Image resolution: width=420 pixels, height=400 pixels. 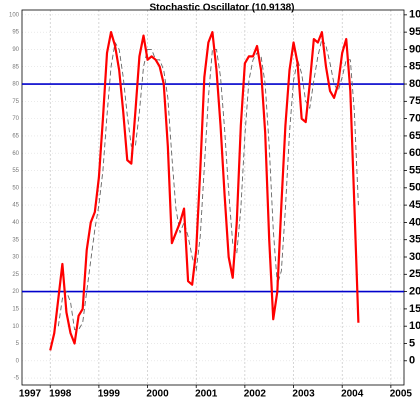 I want to click on y-tick-label: 10, so click(x=15, y=327).